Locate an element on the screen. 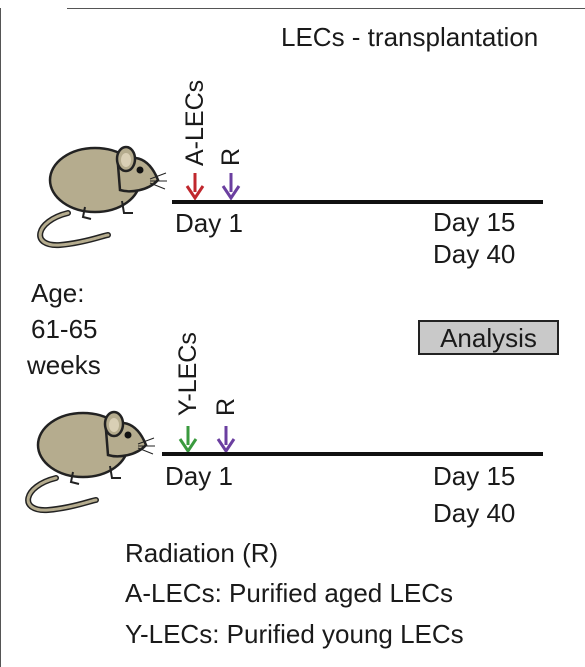 Image resolution: width=585 pixels, height=667 pixels. diagram-title: LECs - transplantation is located at coordinates (410, 37).